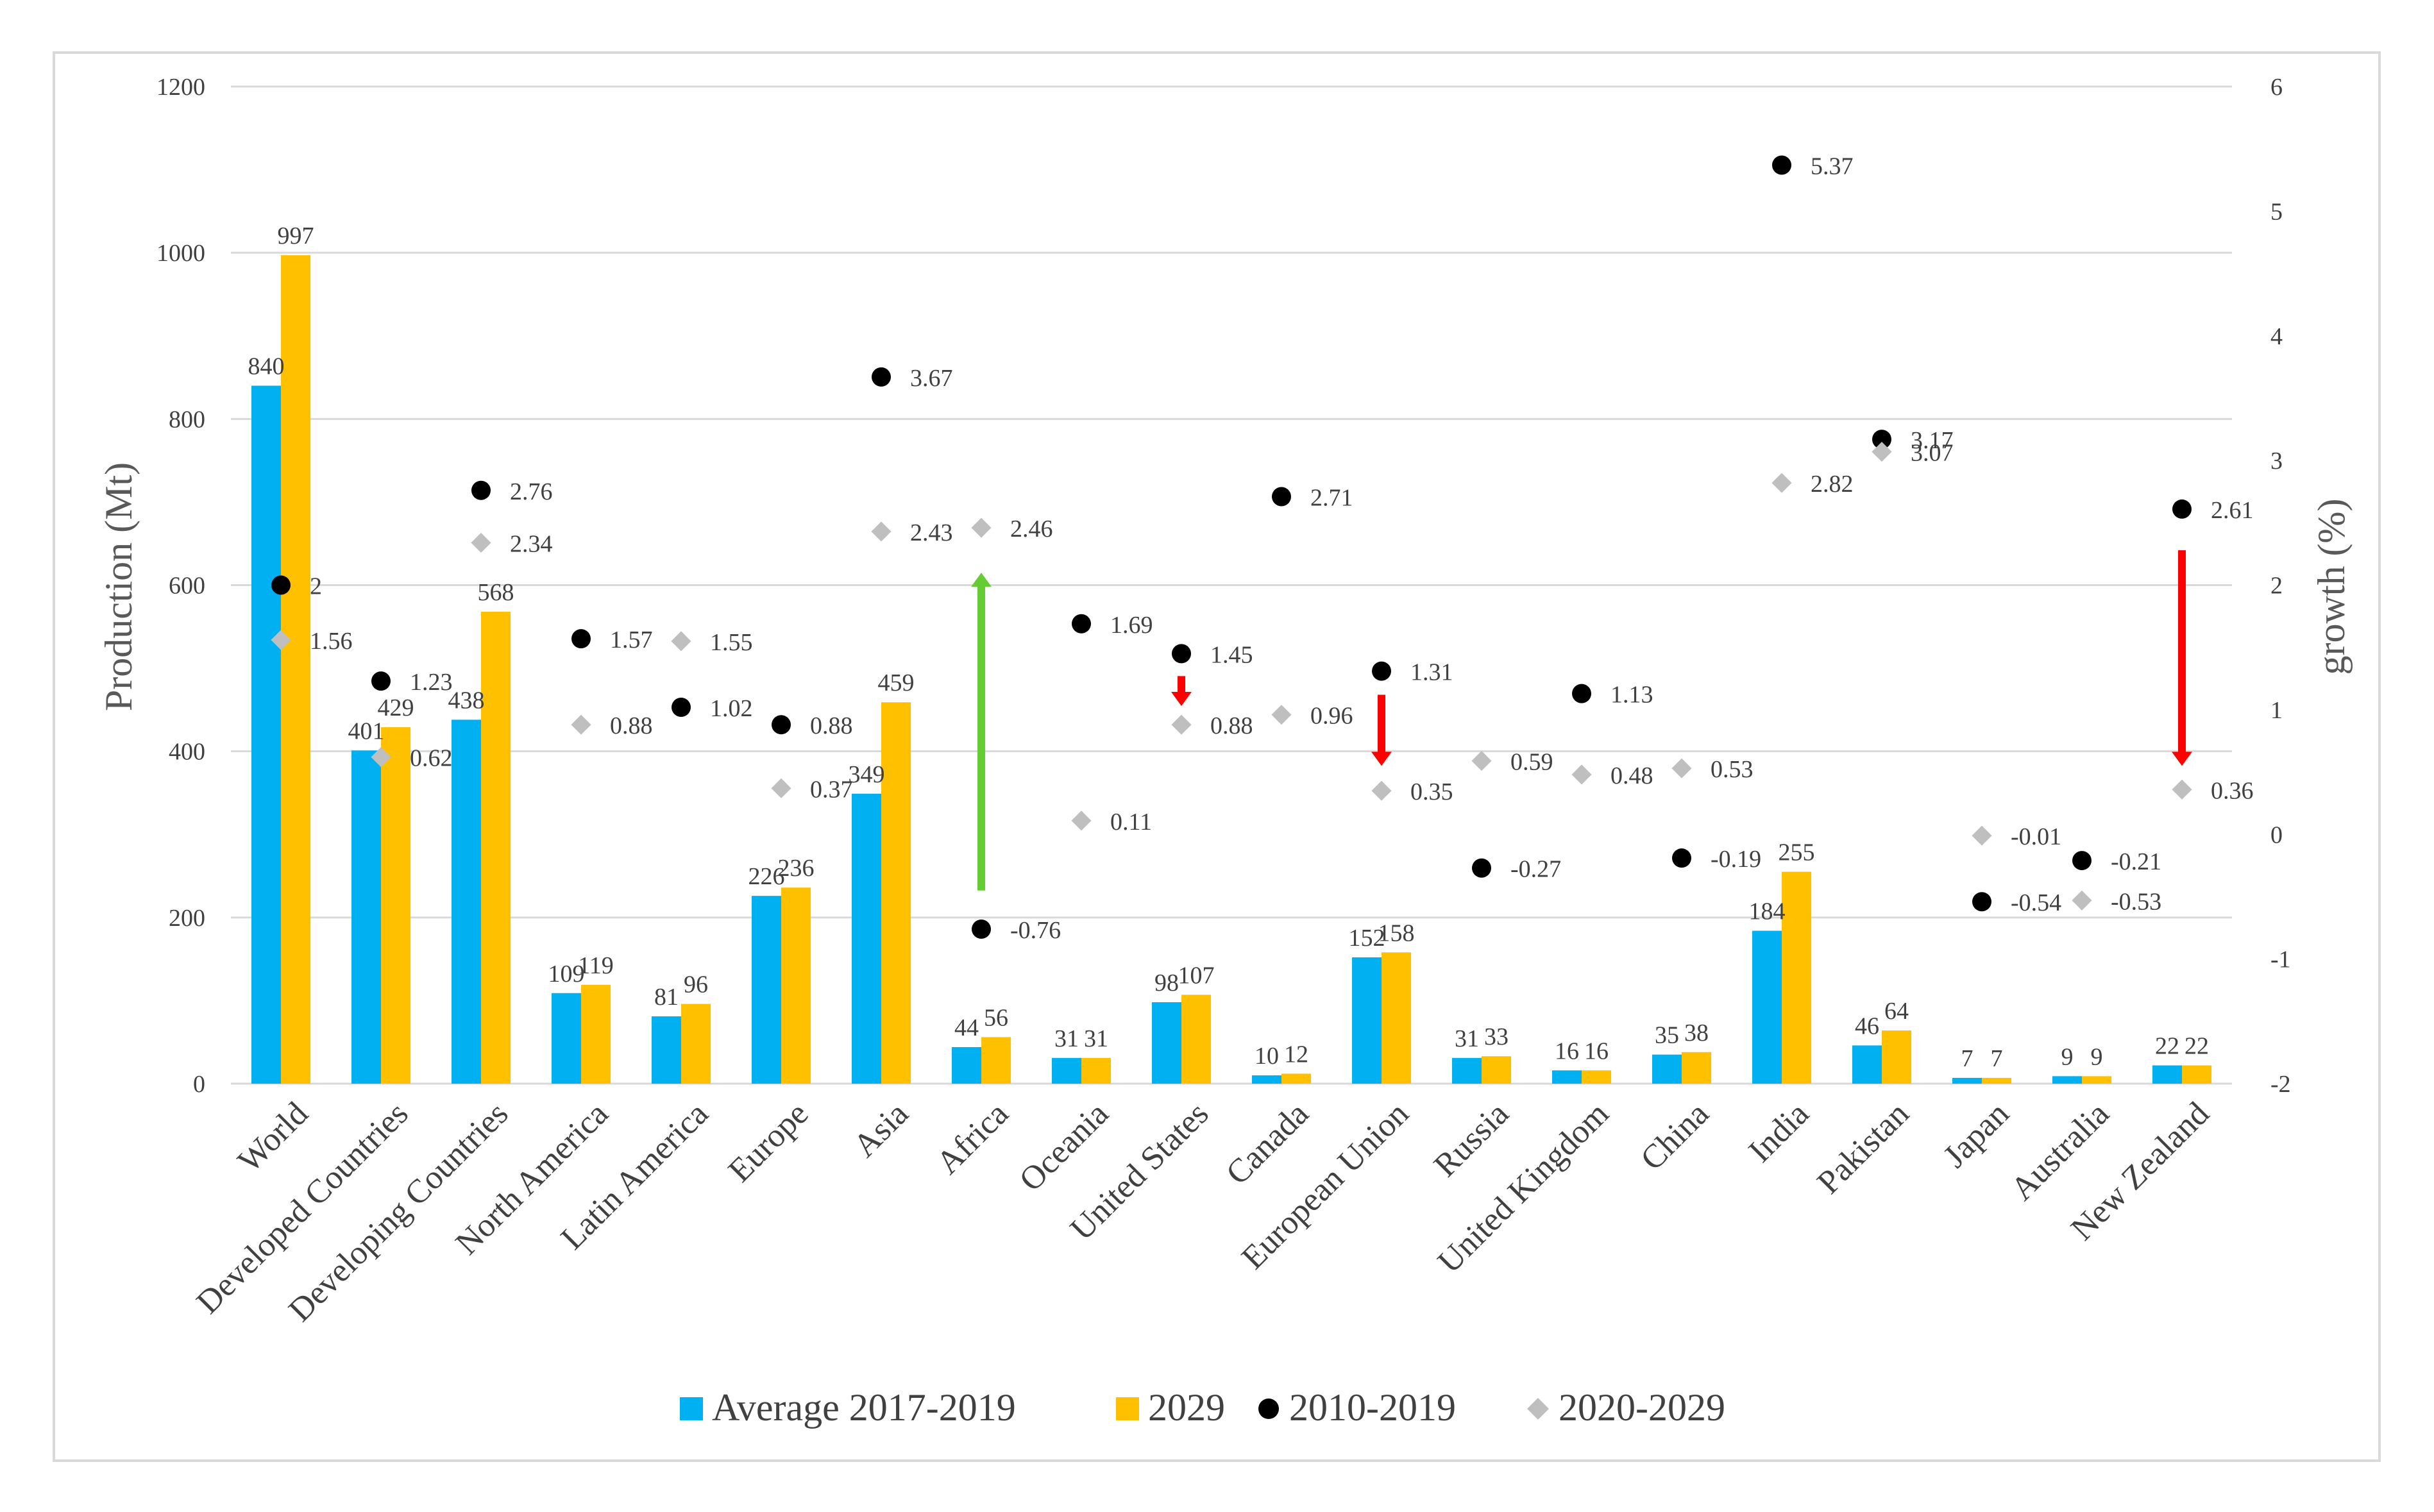  I want to click on bar-value-label: 107, so click(1196, 975).